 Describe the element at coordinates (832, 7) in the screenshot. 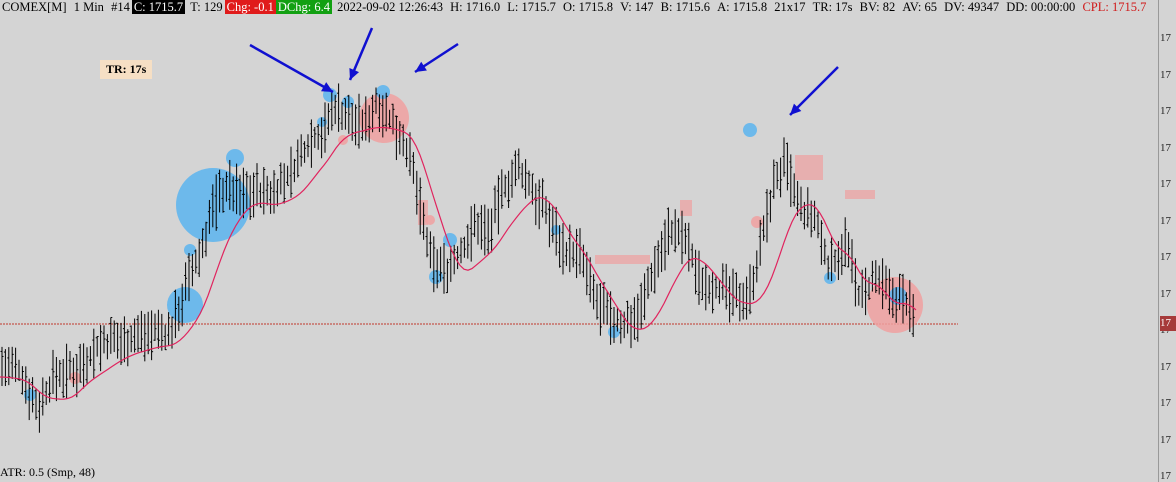

I see `time-remaining: TR: 17s` at that location.